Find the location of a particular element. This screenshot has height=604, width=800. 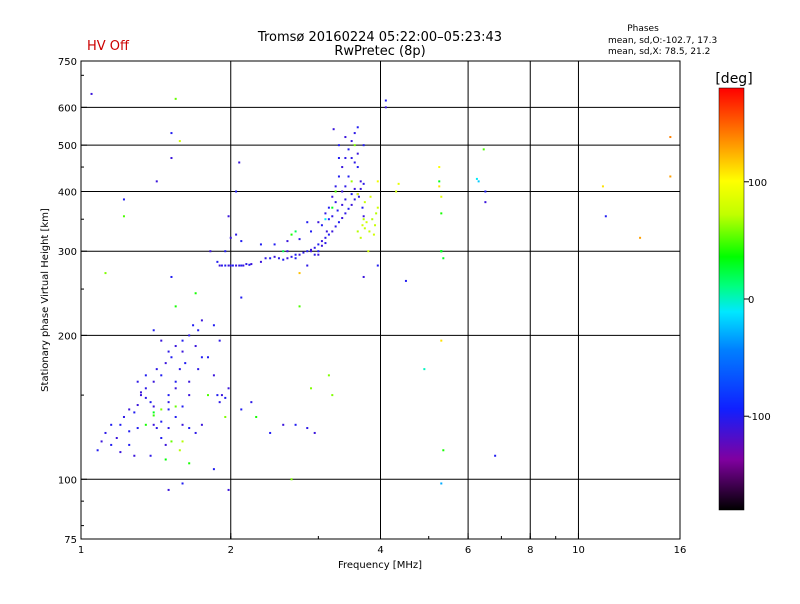

x-axis-label: Frequency [MHz] is located at coordinates (380, 565).